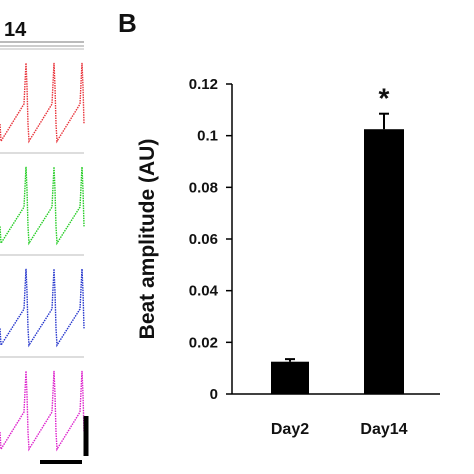  Describe the element at coordinates (384, 98) in the screenshot. I see `significance-marker: *` at that location.